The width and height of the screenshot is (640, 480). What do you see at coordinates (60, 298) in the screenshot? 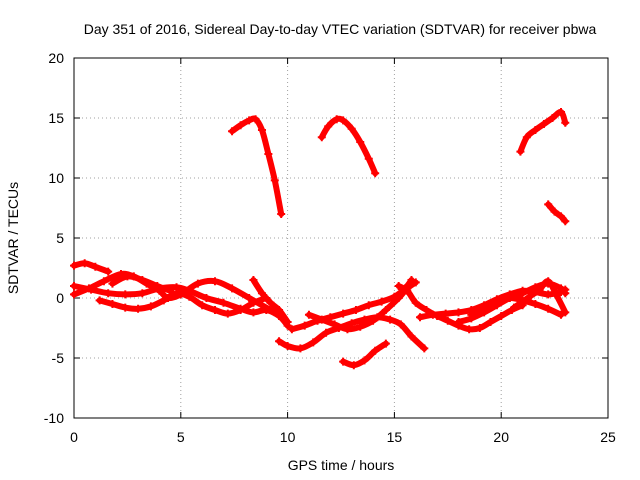
I see `y-tick-label: 0` at bounding box center [60, 298].